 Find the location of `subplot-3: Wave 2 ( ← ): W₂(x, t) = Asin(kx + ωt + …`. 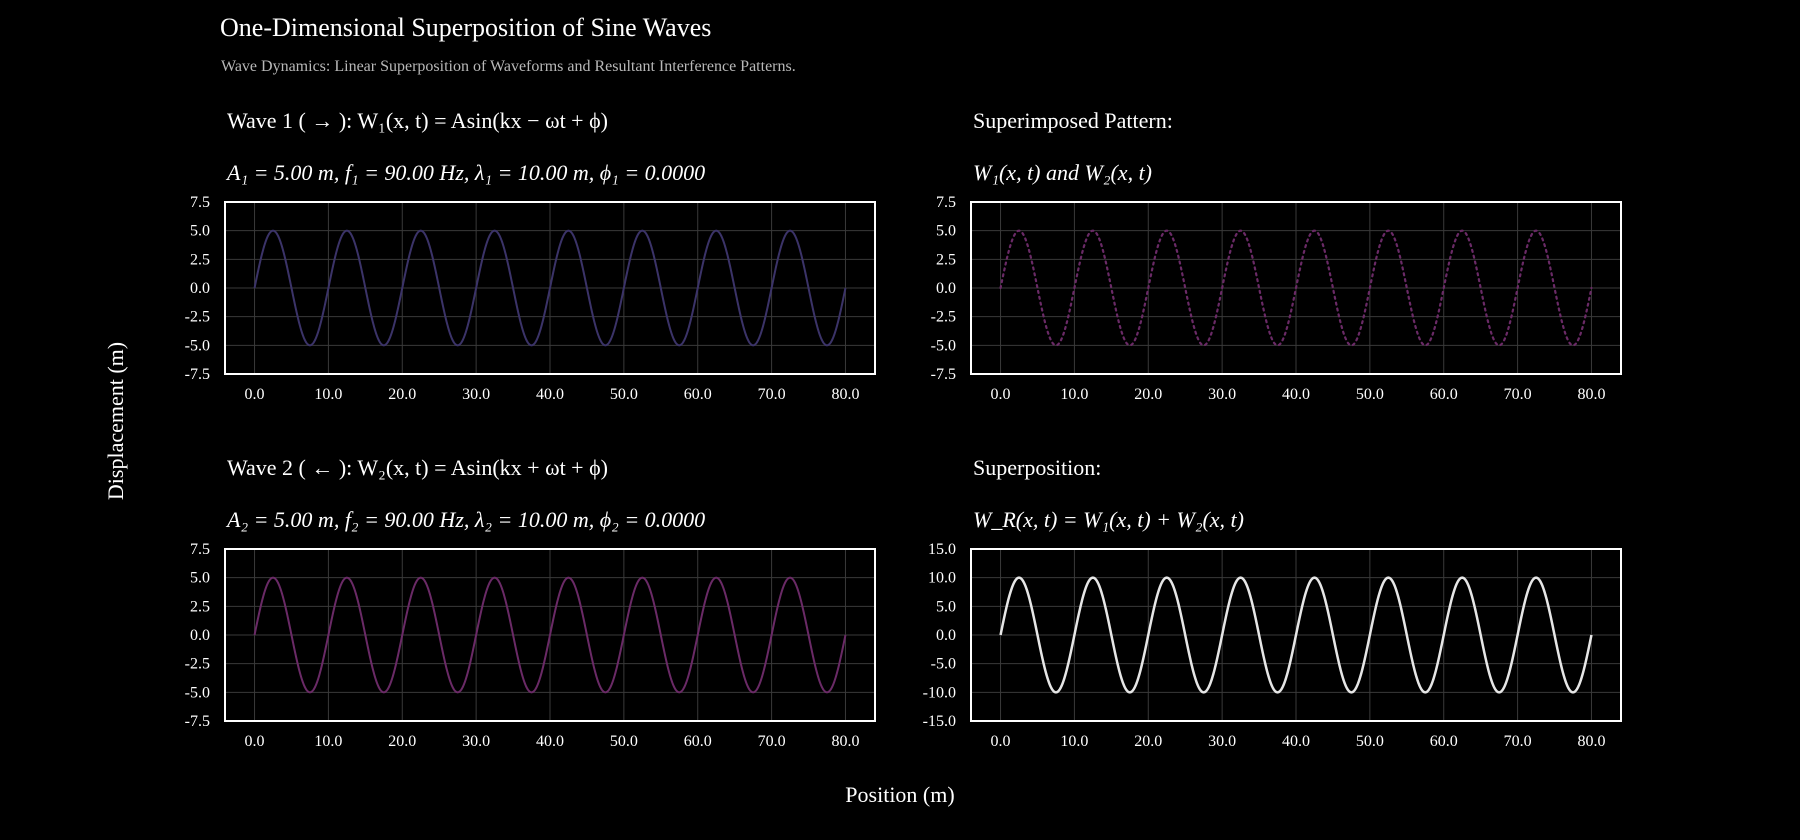

subplot-3: Wave 2 ( ← ): W₂(x, t) = Asin(kx + ωt + … is located at coordinates (530, 602).